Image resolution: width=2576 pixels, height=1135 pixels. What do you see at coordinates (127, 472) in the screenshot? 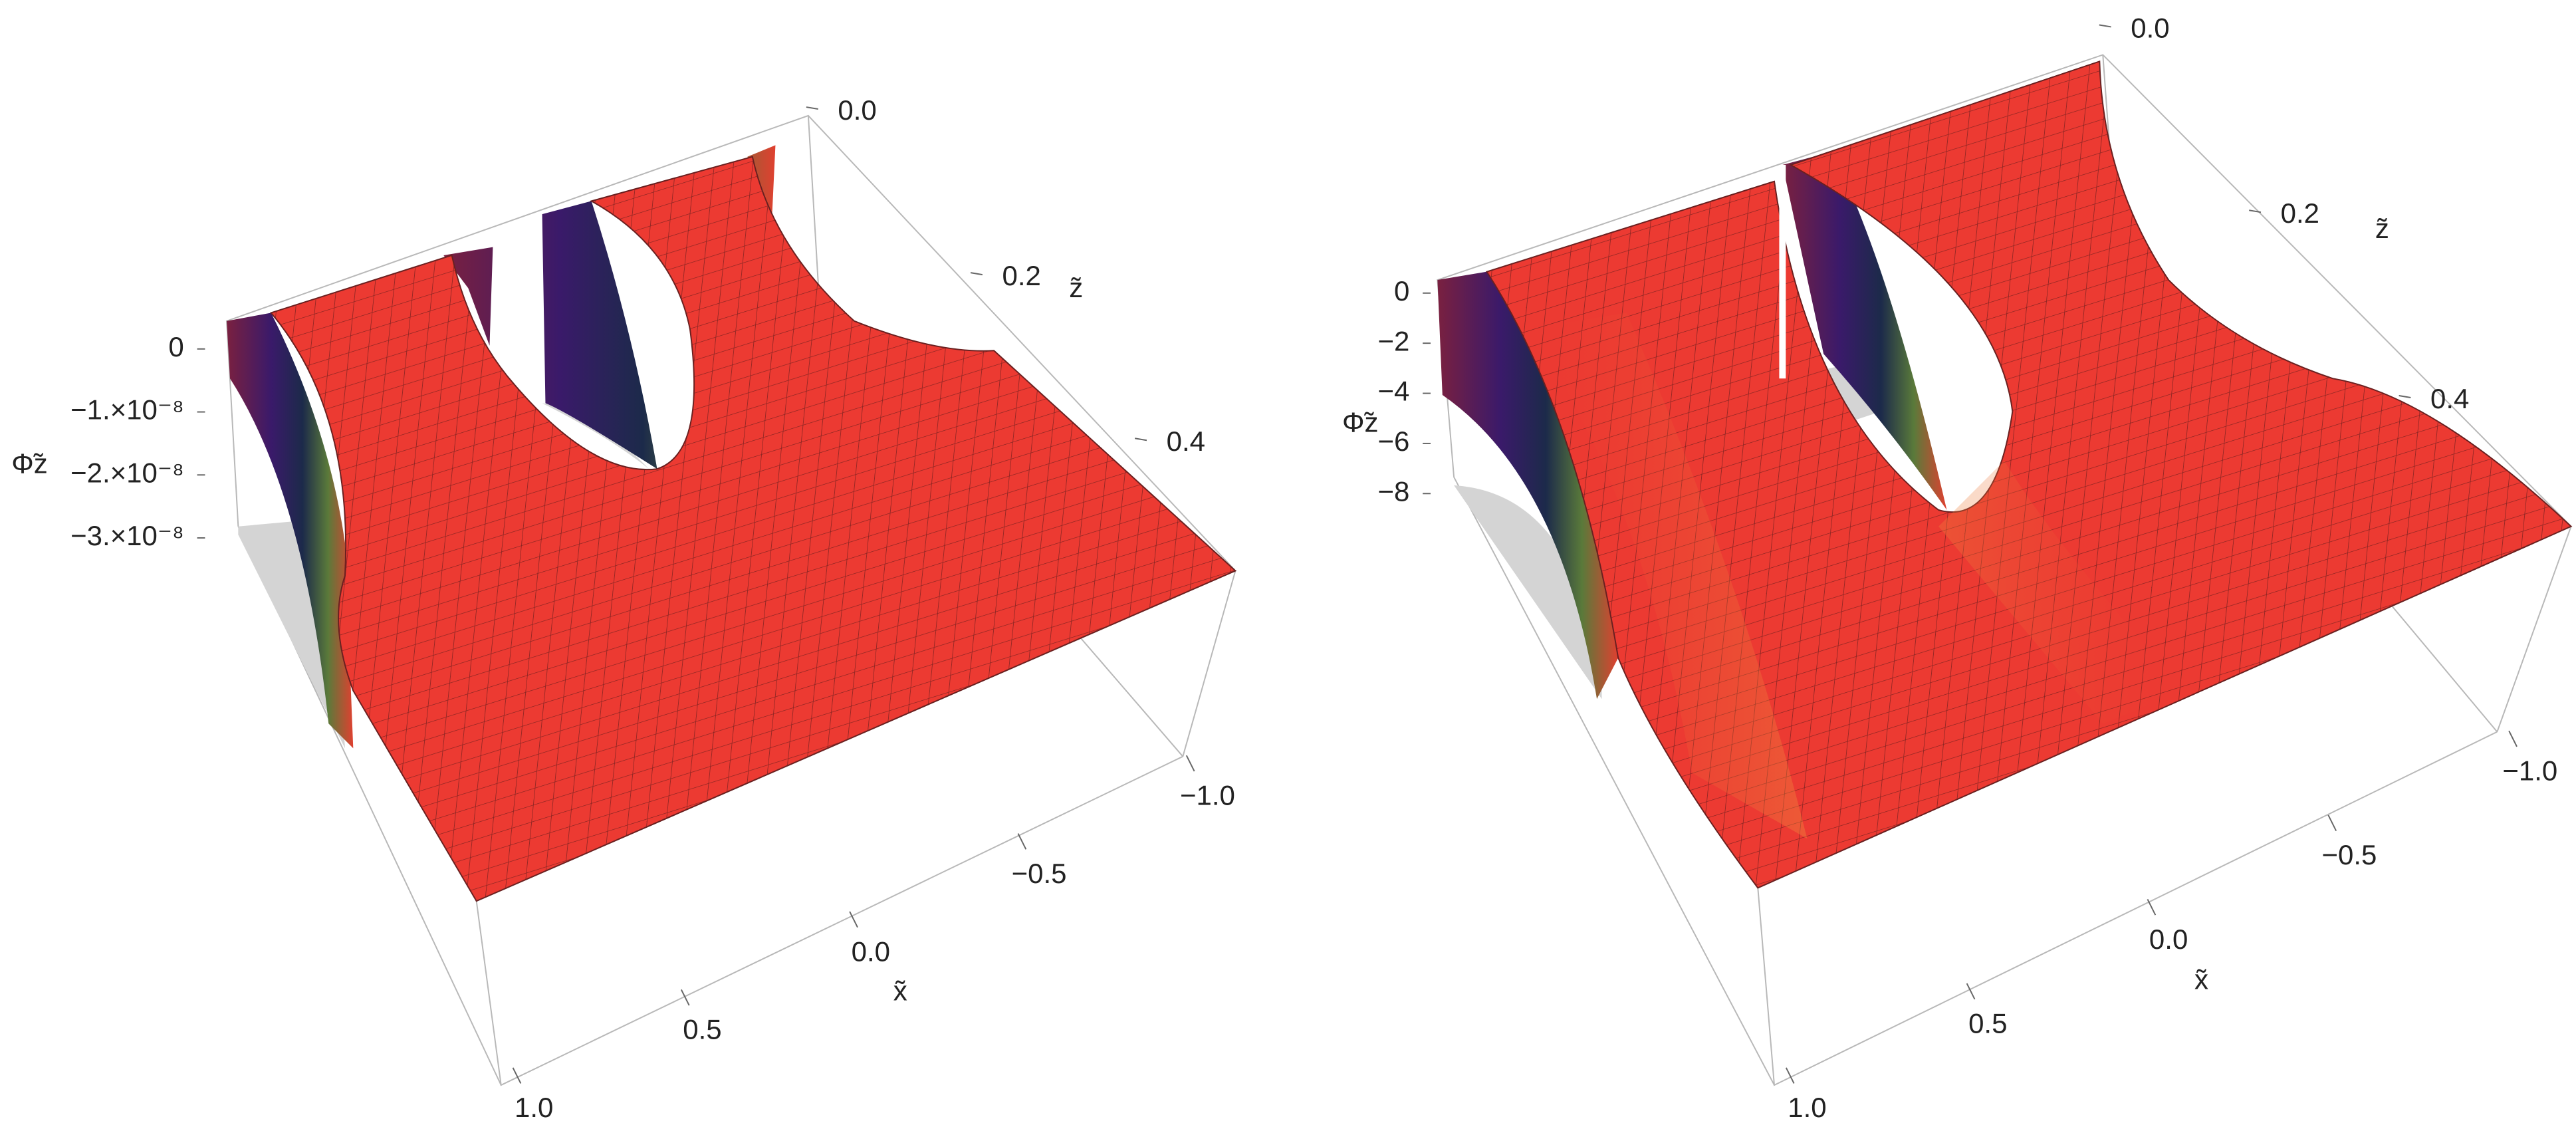
I see `z-tick-label: −2.×10⁻⁸` at bounding box center [127, 472].